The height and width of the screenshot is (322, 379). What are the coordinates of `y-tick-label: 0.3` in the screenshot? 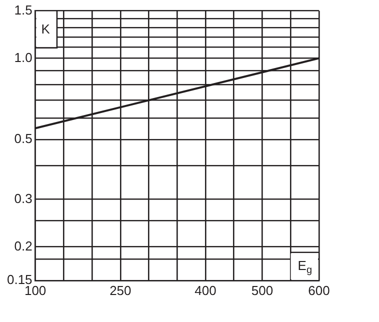 It's located at (23, 198).